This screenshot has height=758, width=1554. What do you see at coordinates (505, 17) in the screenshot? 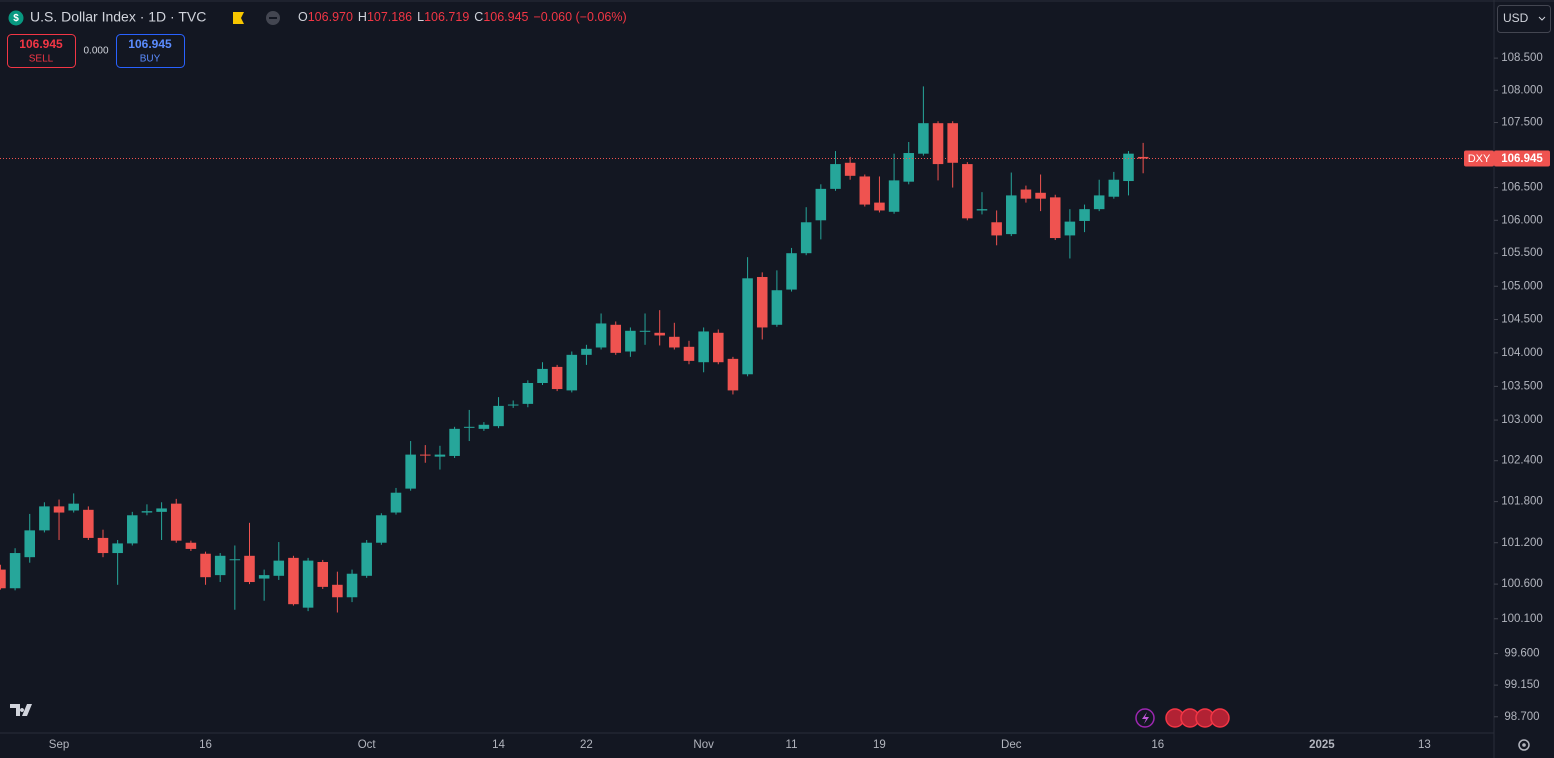
I see `ohlc-value: 106.945` at bounding box center [505, 17].